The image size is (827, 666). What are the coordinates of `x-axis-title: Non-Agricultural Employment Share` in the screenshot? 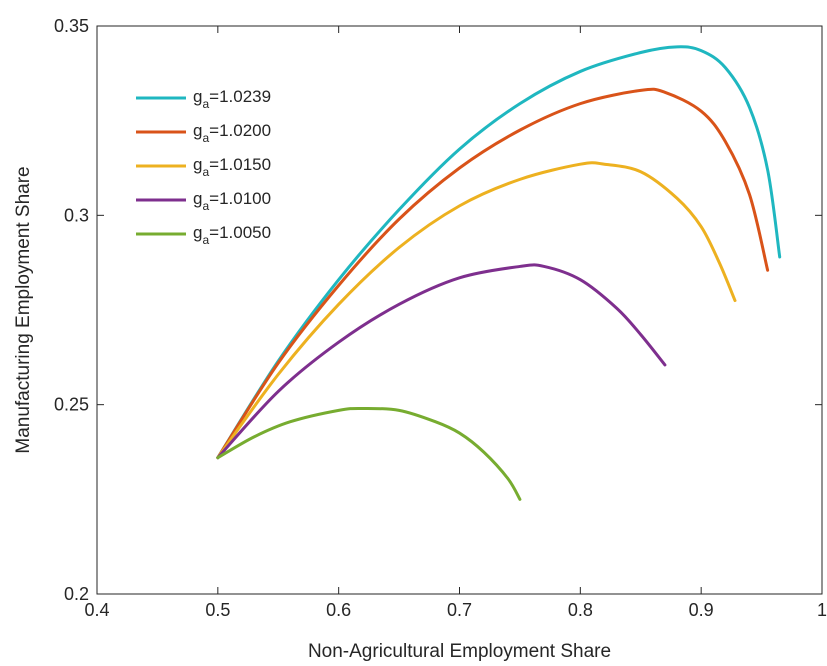 It's located at (459, 651).